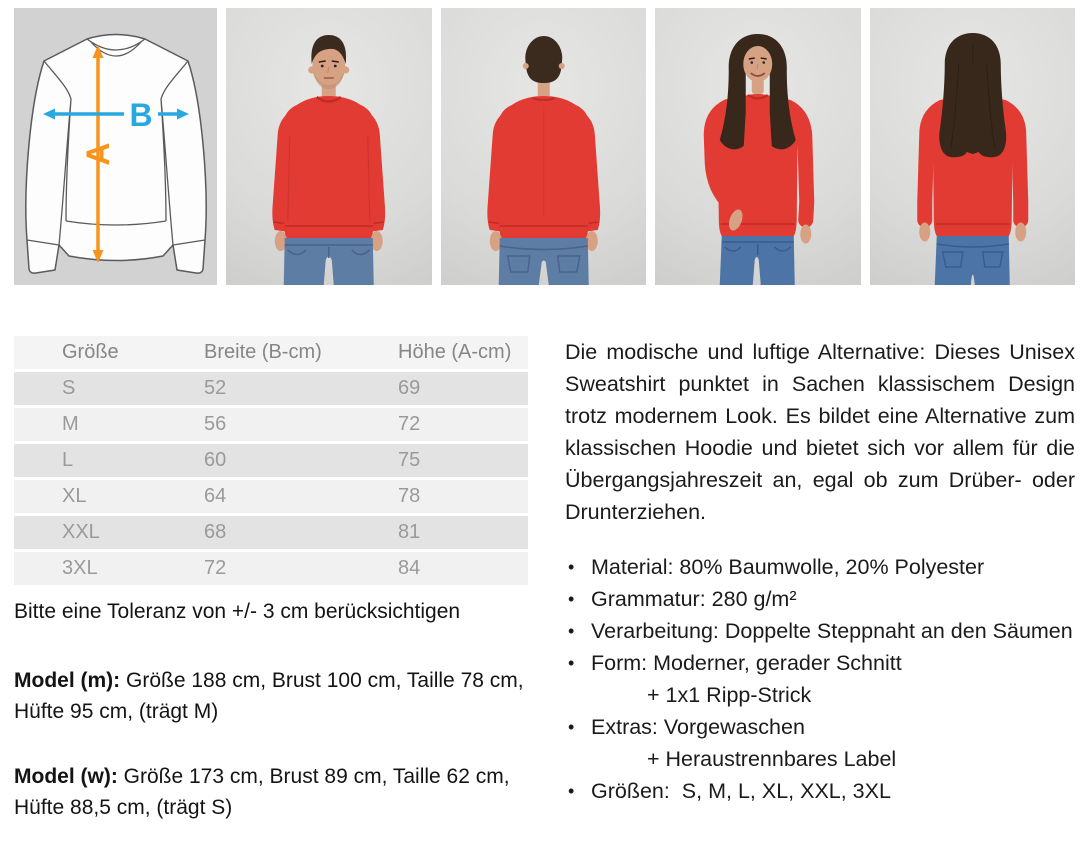 The height and width of the screenshot is (856, 1080). I want to click on table-row: S 52 69, so click(271, 388).